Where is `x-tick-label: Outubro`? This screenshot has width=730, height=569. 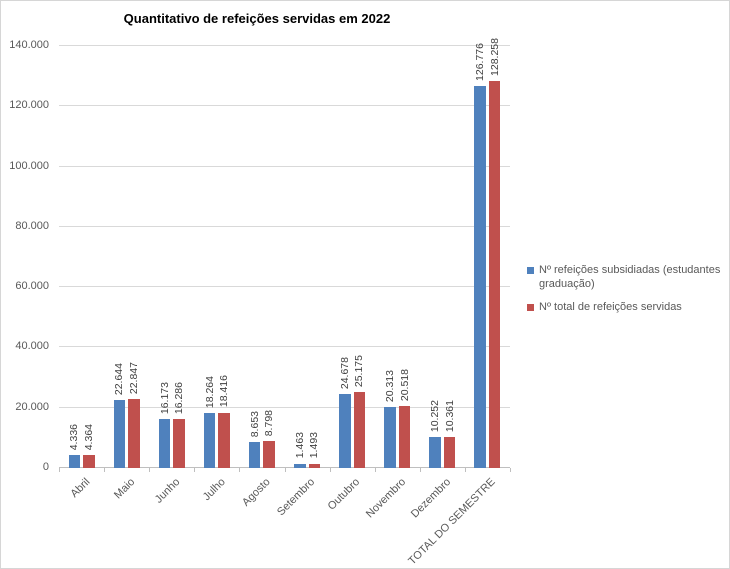
x-tick-label: Outubro is located at coordinates (344, 494).